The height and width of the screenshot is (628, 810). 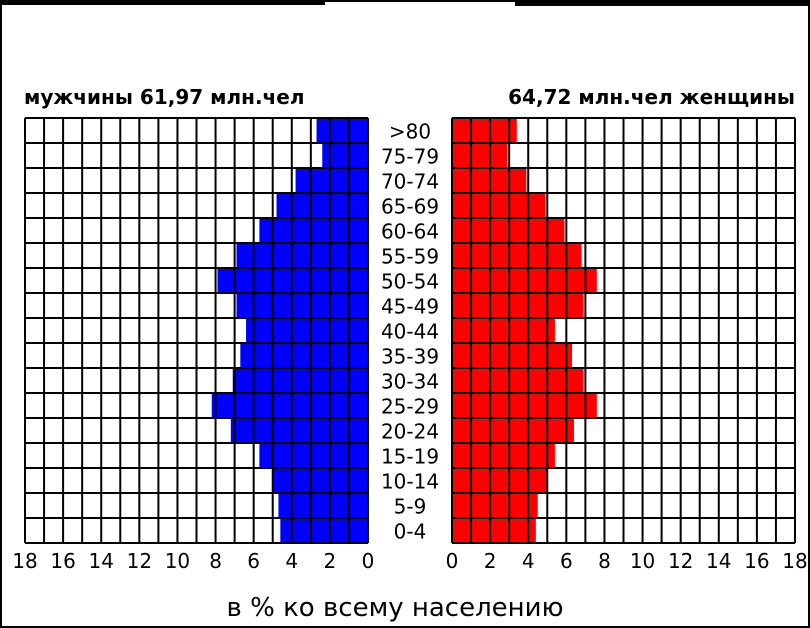 I want to click on age-label: 40-44, so click(x=410, y=332).